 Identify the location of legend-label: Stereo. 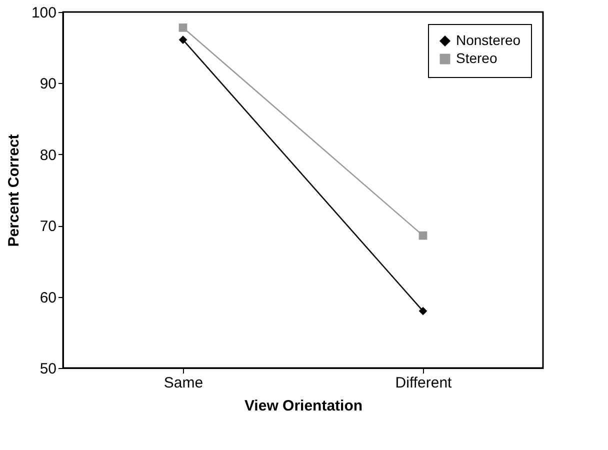
(477, 58).